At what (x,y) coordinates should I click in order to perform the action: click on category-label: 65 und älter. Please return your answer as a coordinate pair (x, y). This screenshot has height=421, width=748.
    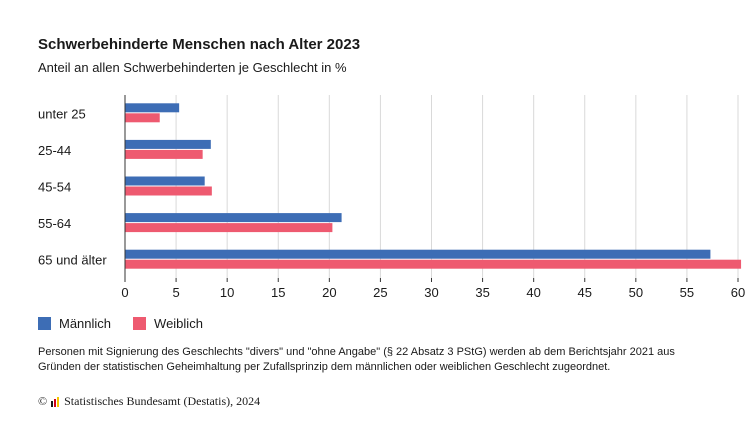
    Looking at the image, I should click on (72, 260).